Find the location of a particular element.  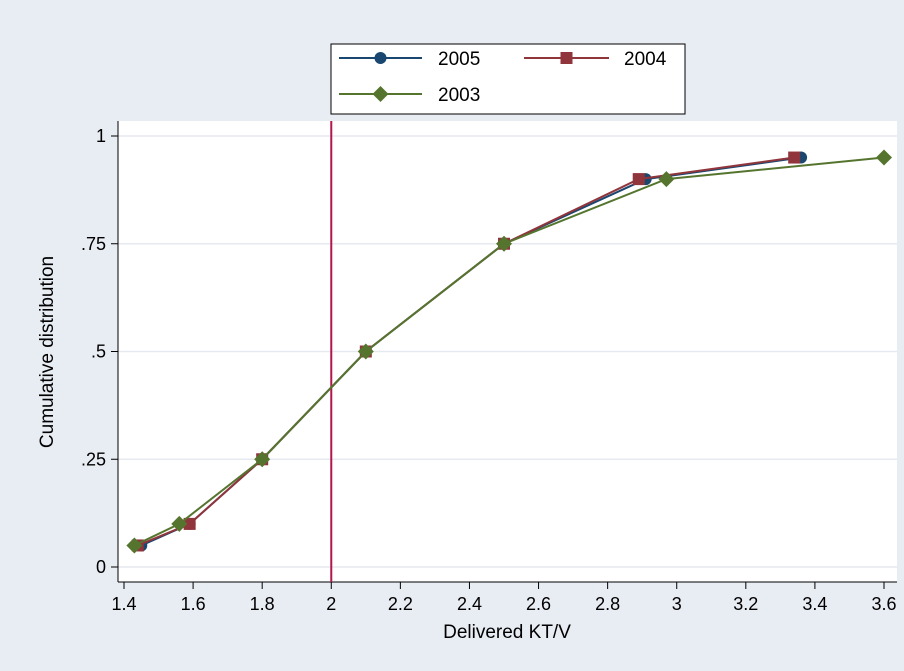

y-tick-label: .25 is located at coordinates (93, 459).